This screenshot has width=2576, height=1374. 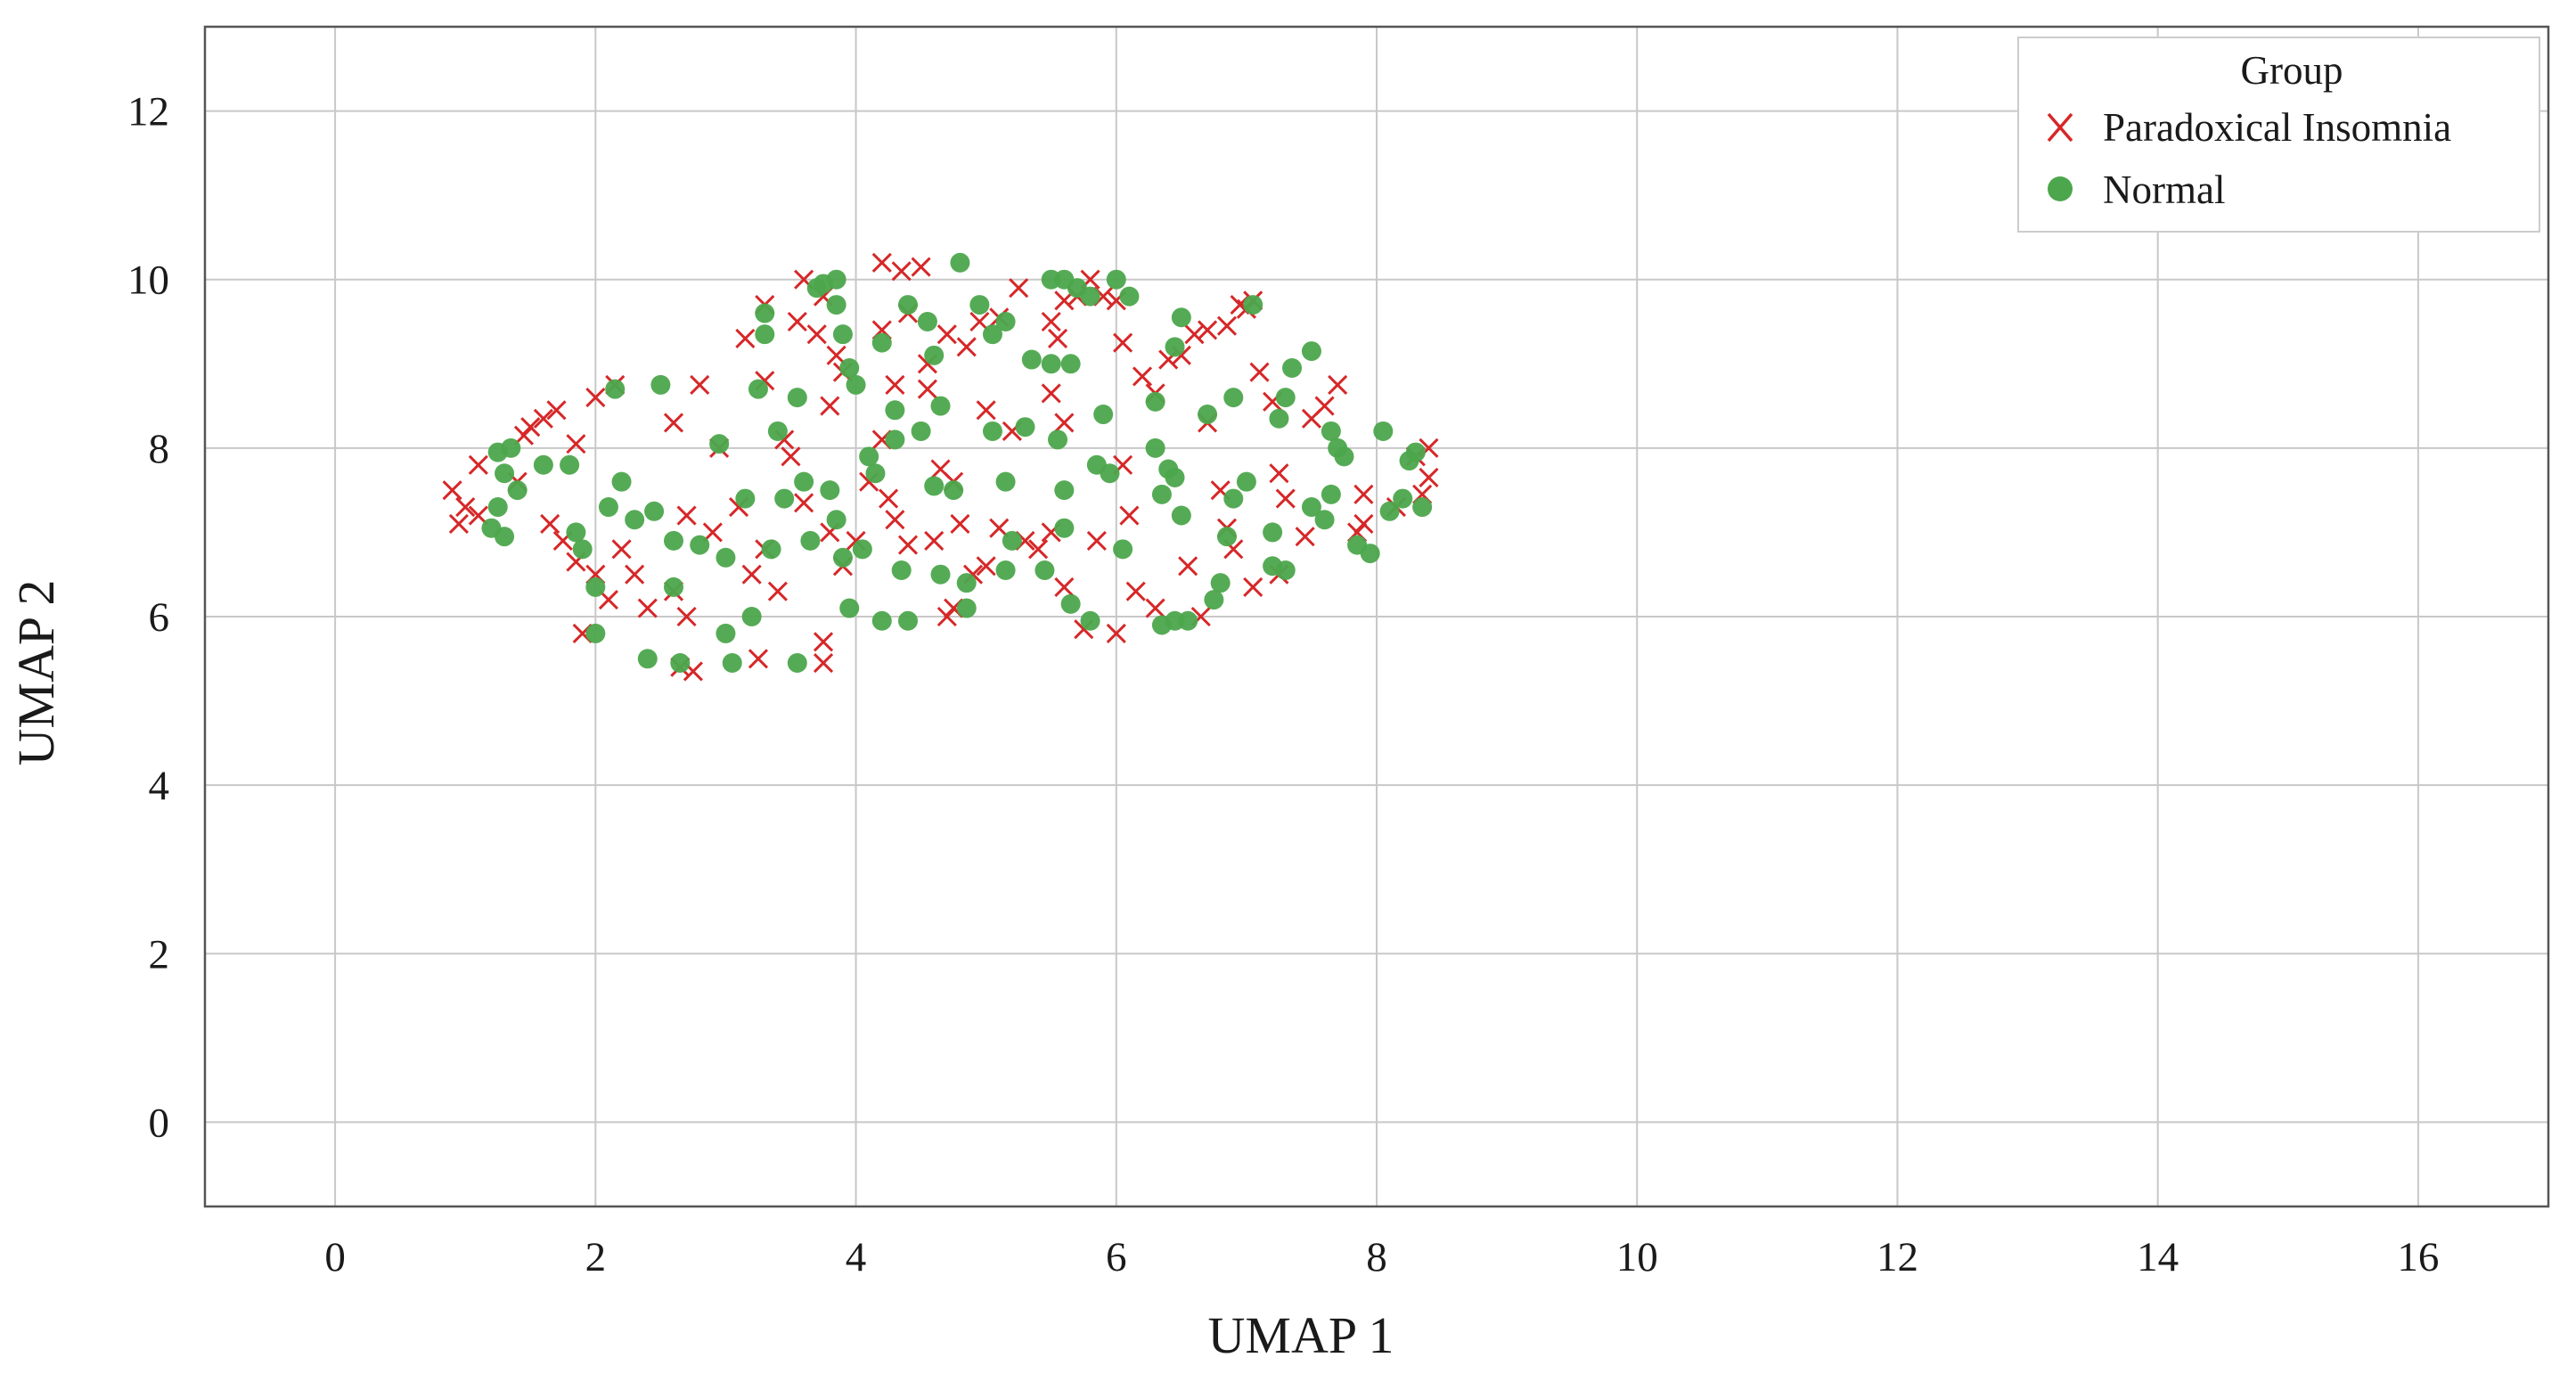 What do you see at coordinates (856, 1257) in the screenshot?
I see `x-tick-label: 4` at bounding box center [856, 1257].